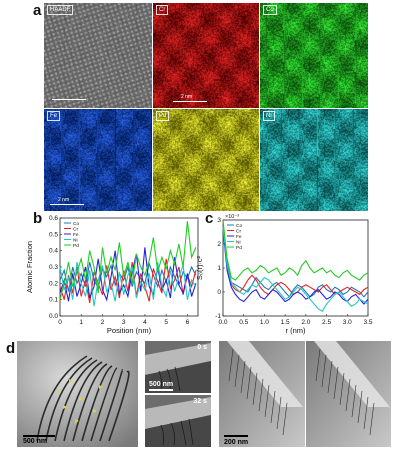 The width and height of the screenshot is (400, 454). I want to click on x-tick-label: 6, so click(188, 322).